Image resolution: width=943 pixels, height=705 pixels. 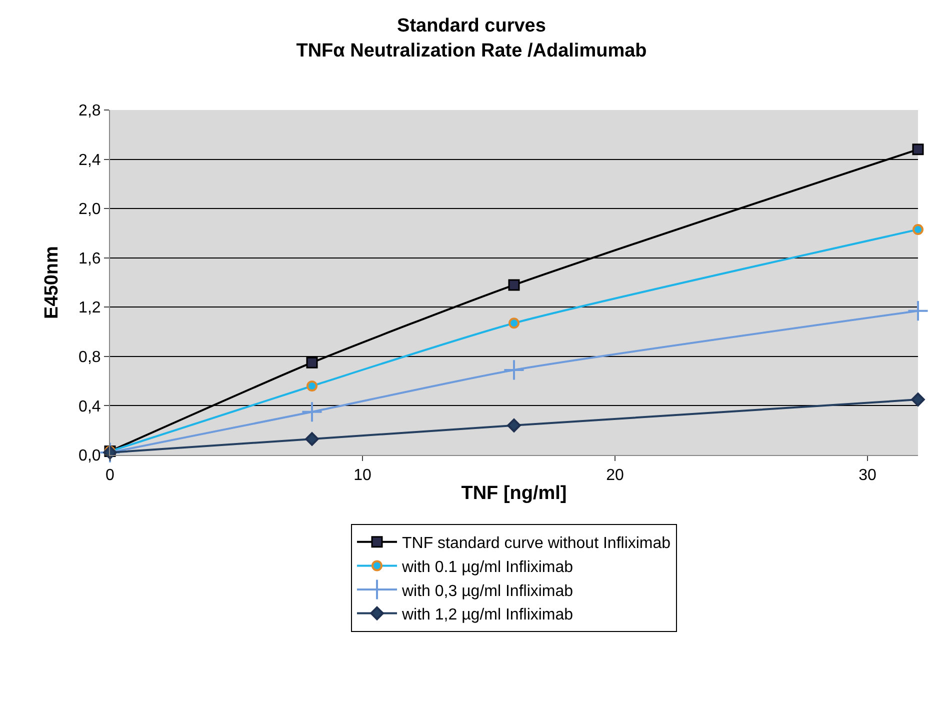 I want to click on legend-label: TNF standard curve without Infliximab, so click(x=536, y=543).